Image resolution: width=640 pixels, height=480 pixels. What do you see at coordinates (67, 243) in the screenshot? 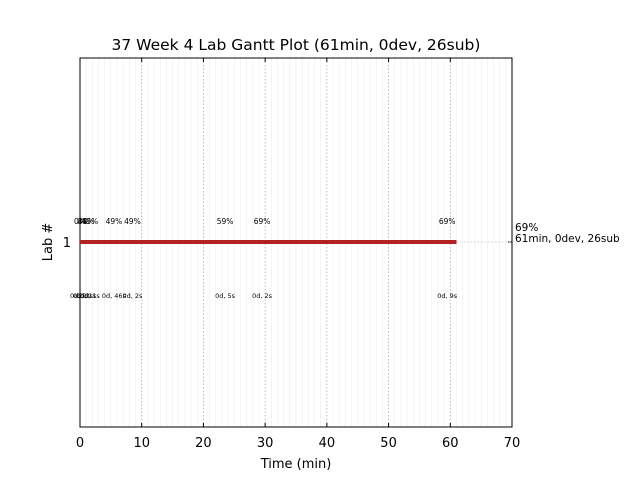
I see `y-tick-label: 1` at bounding box center [67, 243].